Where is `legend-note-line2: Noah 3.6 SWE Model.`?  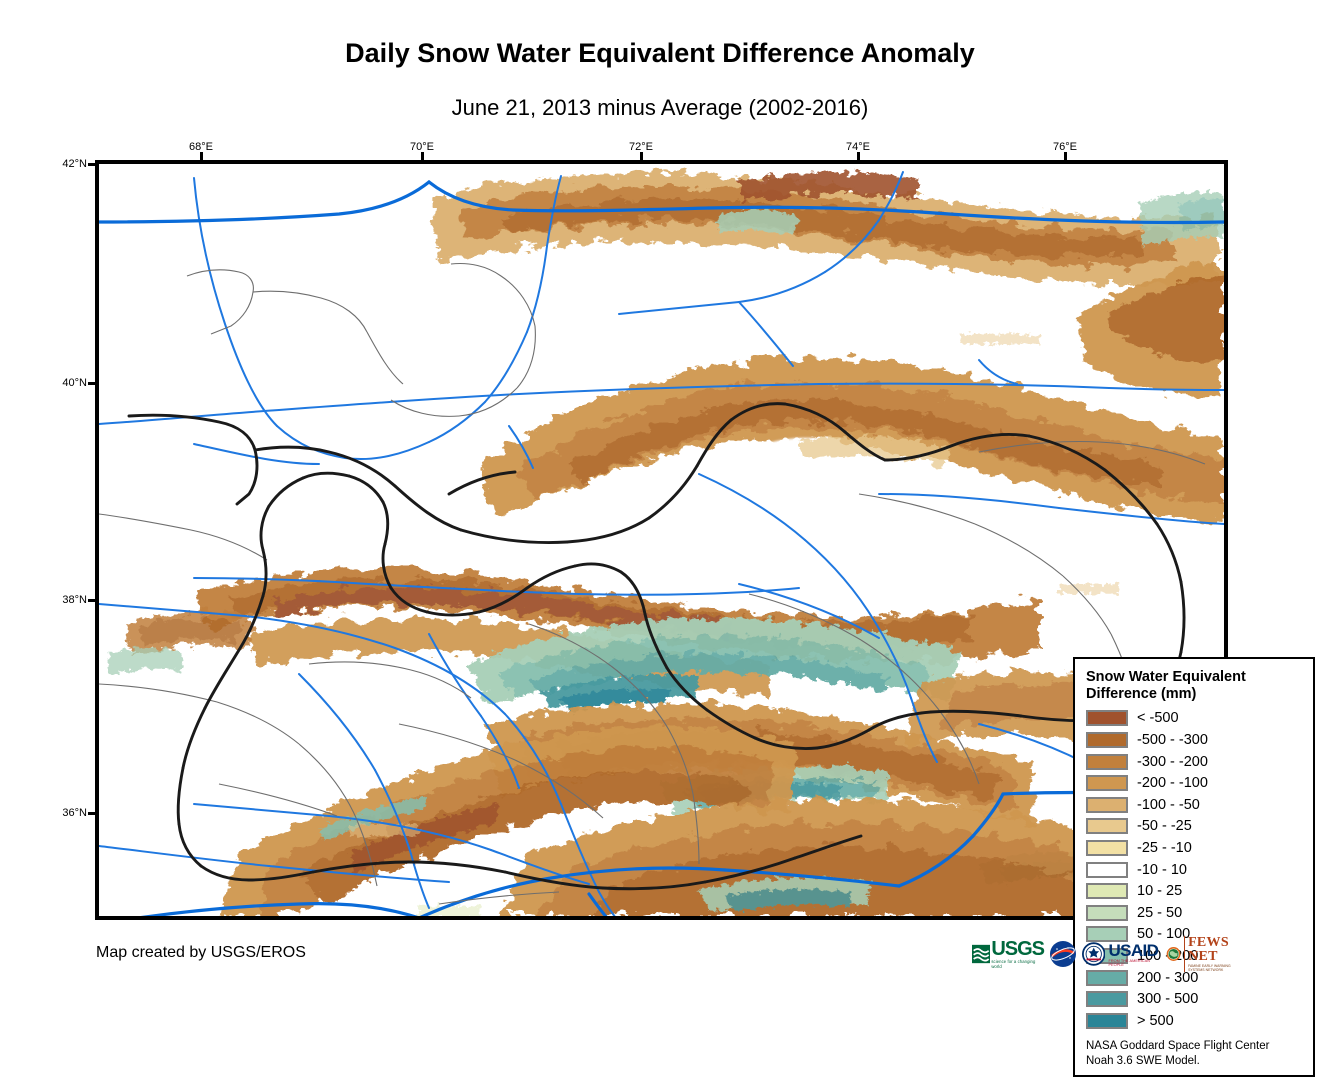
legend-note-line2: Noah 3.6 SWE Model. is located at coordinates (1143, 1060).